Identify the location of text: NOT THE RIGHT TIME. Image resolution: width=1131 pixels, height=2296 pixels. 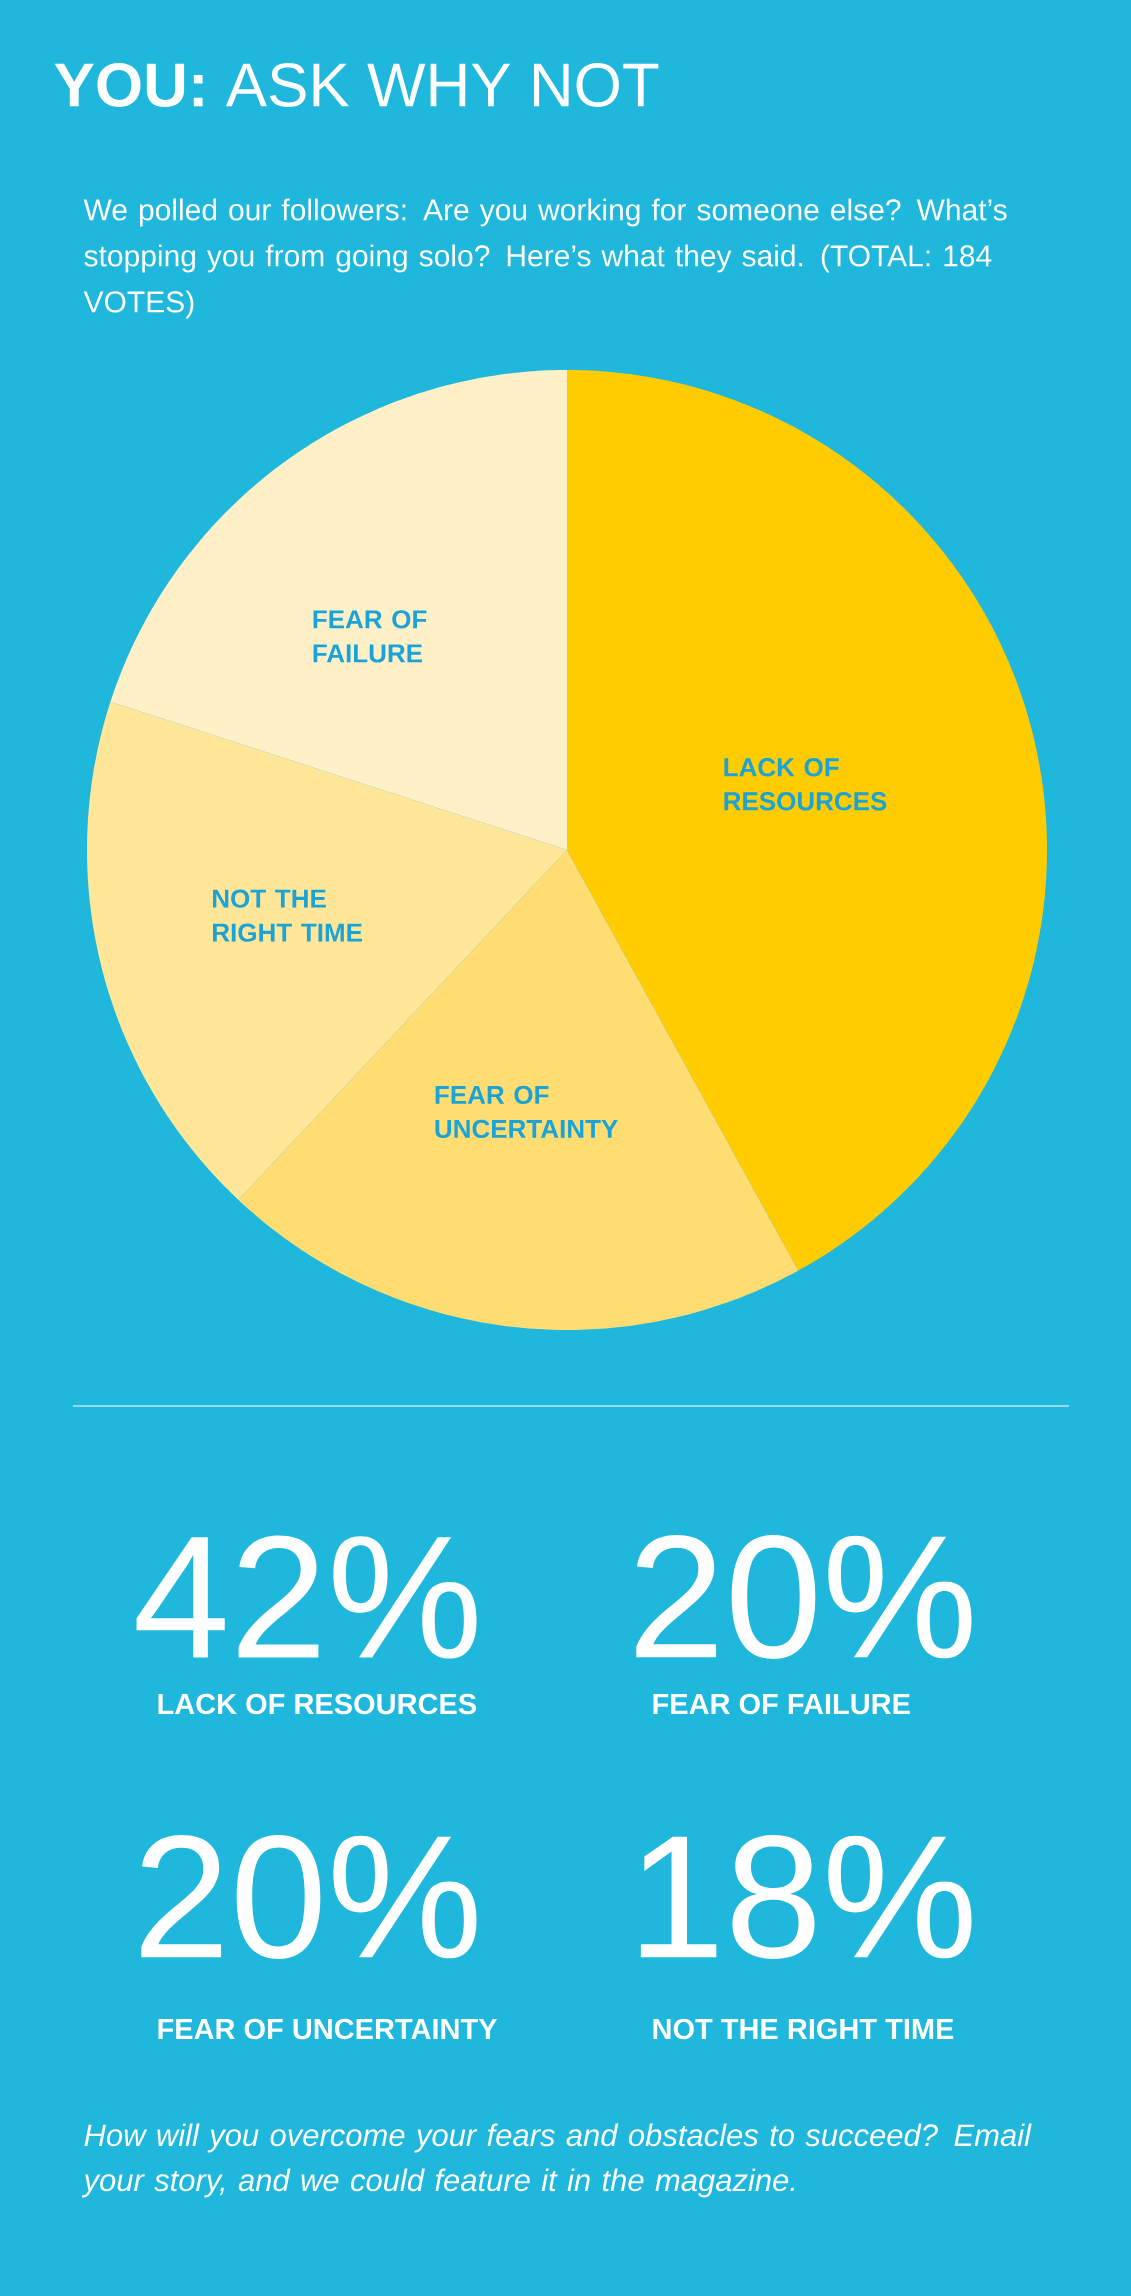
(803, 2029).